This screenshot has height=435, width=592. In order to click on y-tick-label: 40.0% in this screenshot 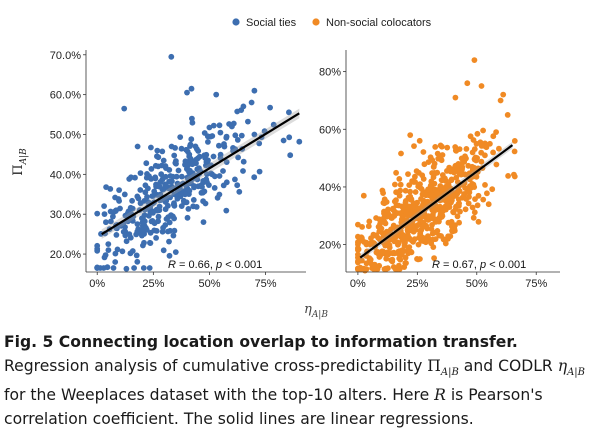, I will do `click(65, 175)`.